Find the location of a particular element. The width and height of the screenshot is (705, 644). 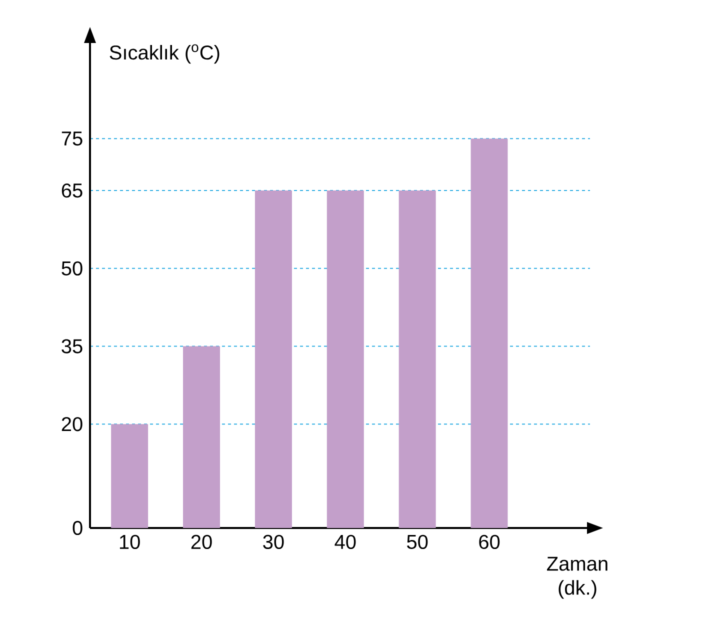

x-tick-label: 30 is located at coordinates (273, 542).